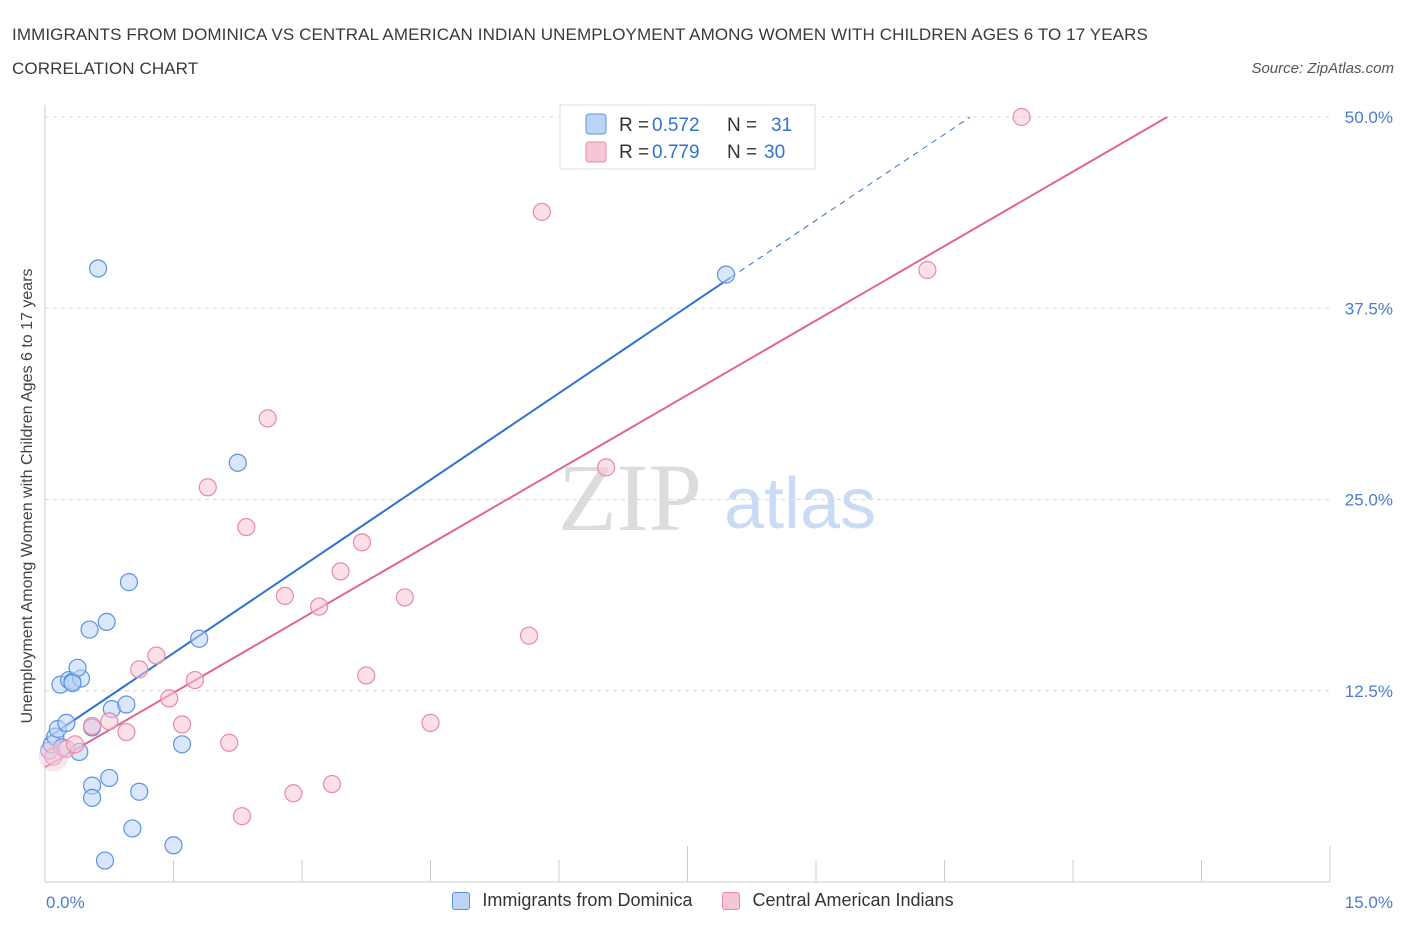 Image resolution: width=1406 pixels, height=930 pixels. What do you see at coordinates (850, 197) in the screenshot?
I see `trend-line-extension` at bounding box center [850, 197].